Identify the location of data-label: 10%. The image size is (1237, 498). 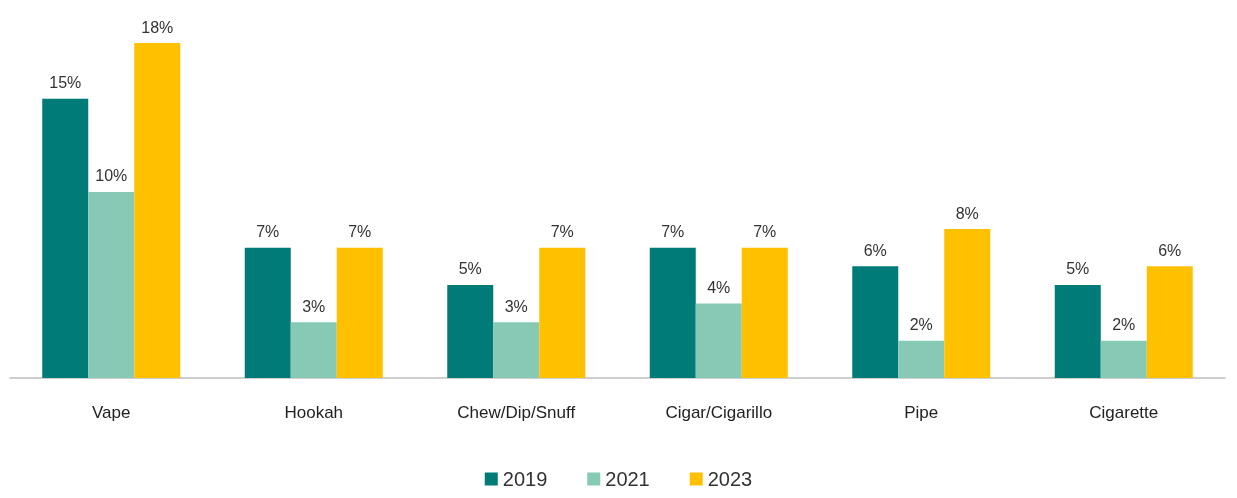
(111, 176).